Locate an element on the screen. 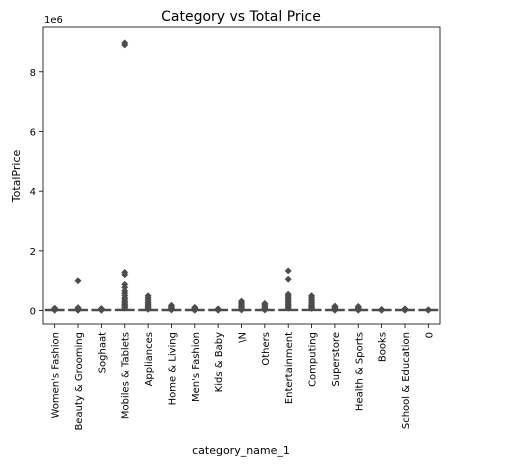 The height and width of the screenshot is (472, 511). y-tick-label: 0 is located at coordinates (33, 312).